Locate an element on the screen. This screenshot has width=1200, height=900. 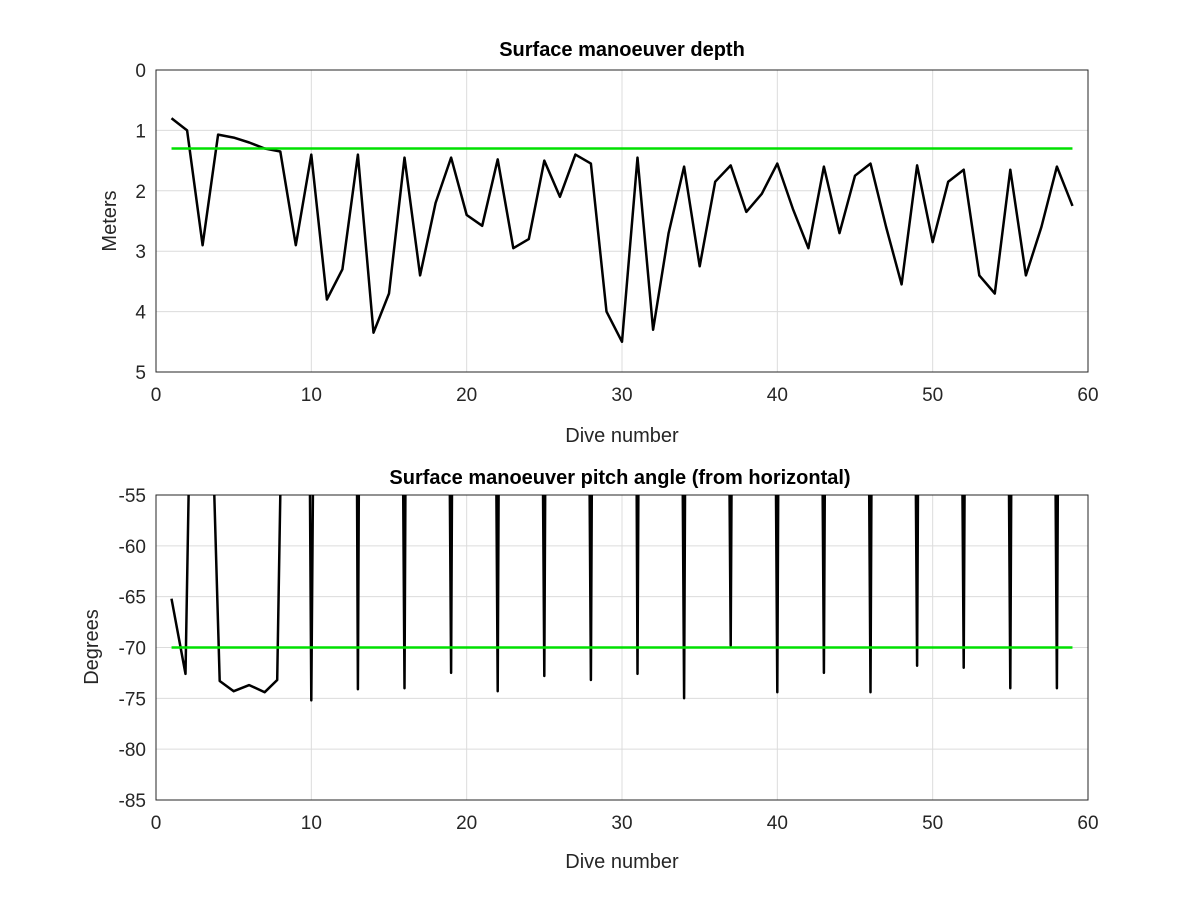
pitch-y-tick-label: -75 is located at coordinates (132, 699).